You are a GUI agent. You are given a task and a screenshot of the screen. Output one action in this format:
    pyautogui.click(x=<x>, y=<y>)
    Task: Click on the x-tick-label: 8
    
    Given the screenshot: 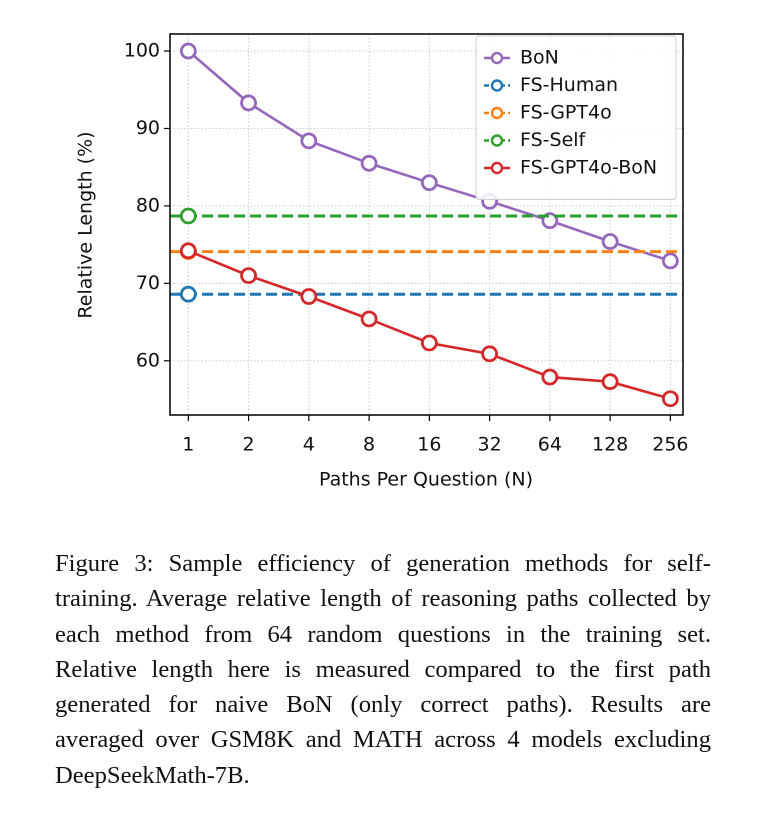 What is the action you would take?
    pyautogui.click(x=369, y=445)
    